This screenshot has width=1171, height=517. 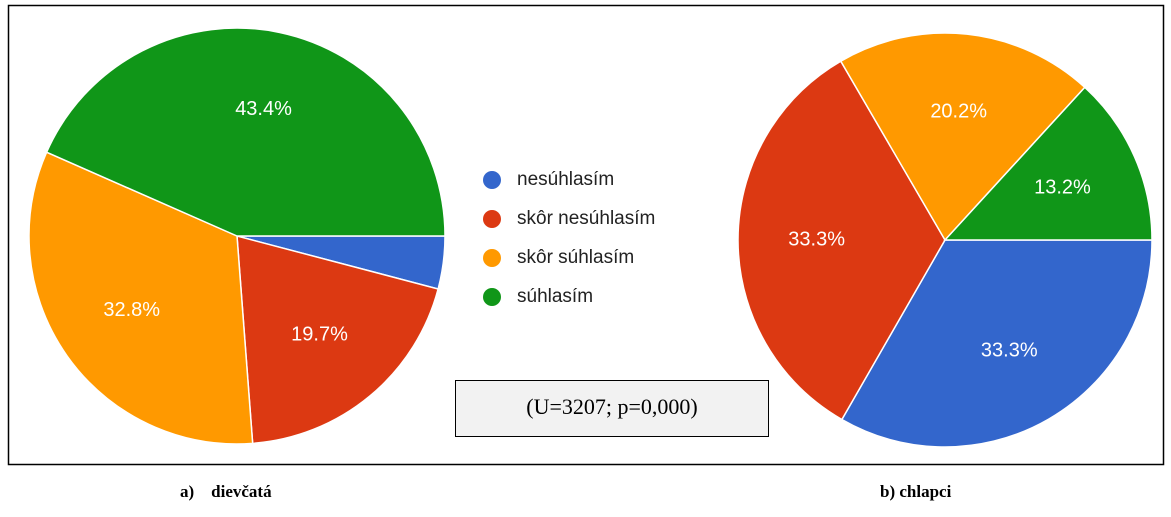 What do you see at coordinates (586, 218) in the screenshot?
I see `legend-label: skôr nesúhlasím` at bounding box center [586, 218].